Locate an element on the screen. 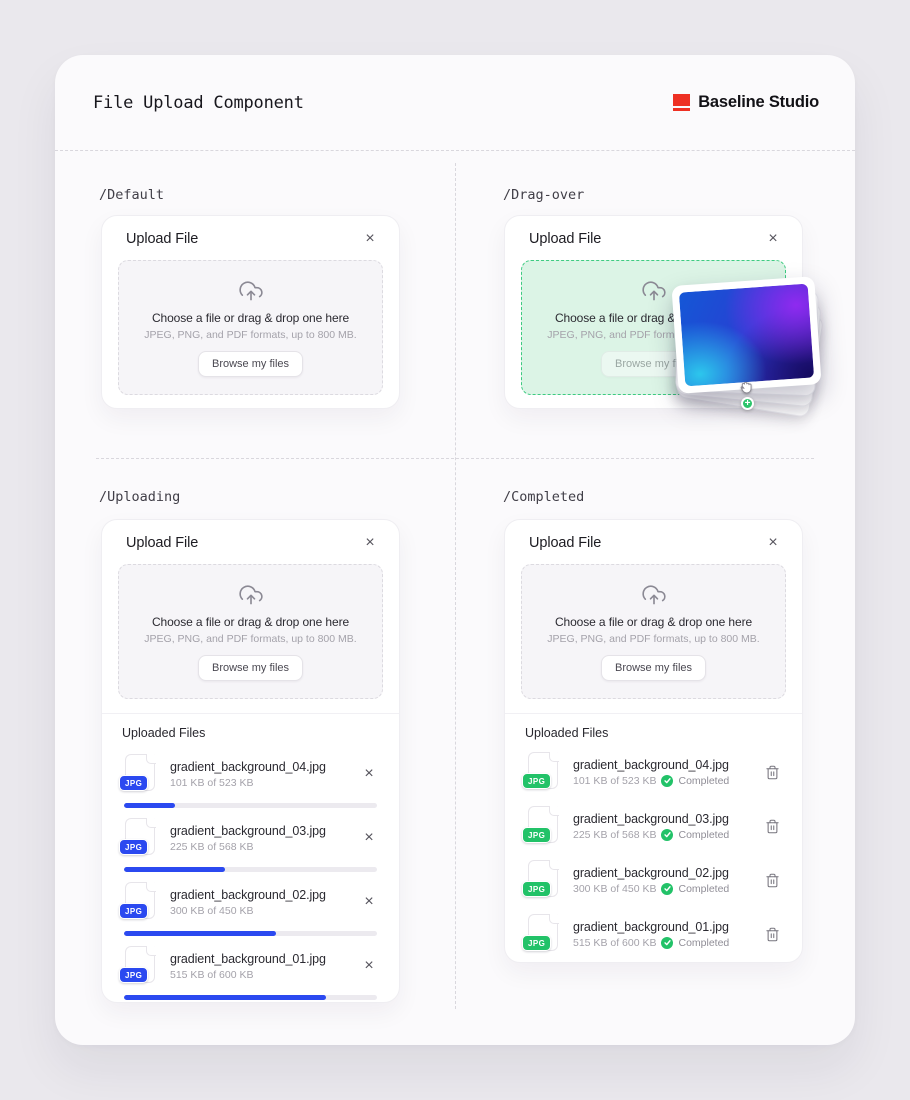 This screenshot has width=910, height=1100. vertical-dashed-divider is located at coordinates (455, 586).